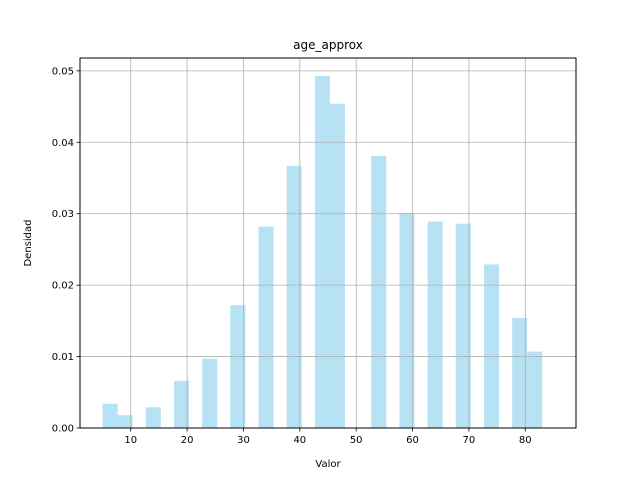  What do you see at coordinates (63, 143) in the screenshot?
I see `y-tick-label: 0.04` at bounding box center [63, 143].